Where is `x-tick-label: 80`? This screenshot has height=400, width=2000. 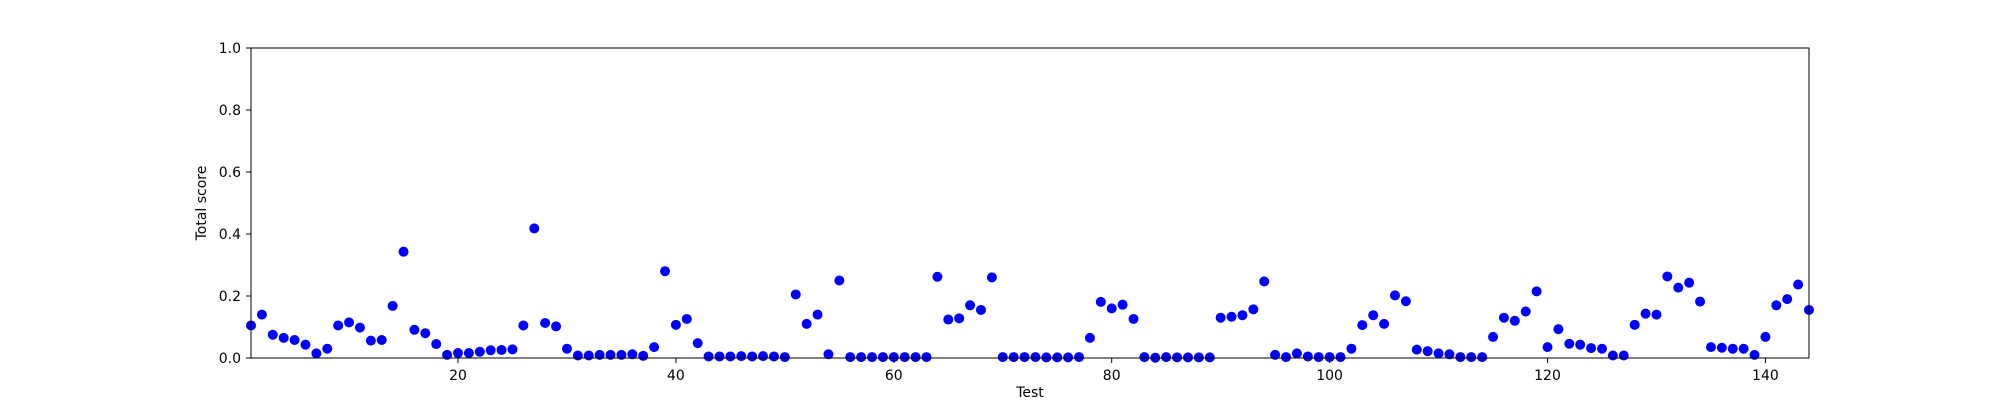
x-tick-label: 80 is located at coordinates (1112, 376).